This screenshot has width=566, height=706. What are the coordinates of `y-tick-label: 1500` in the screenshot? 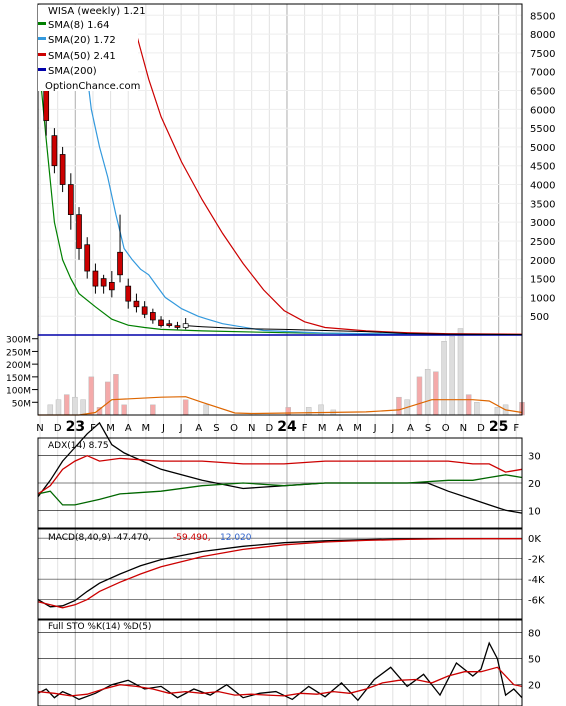 It's located at (542, 280).